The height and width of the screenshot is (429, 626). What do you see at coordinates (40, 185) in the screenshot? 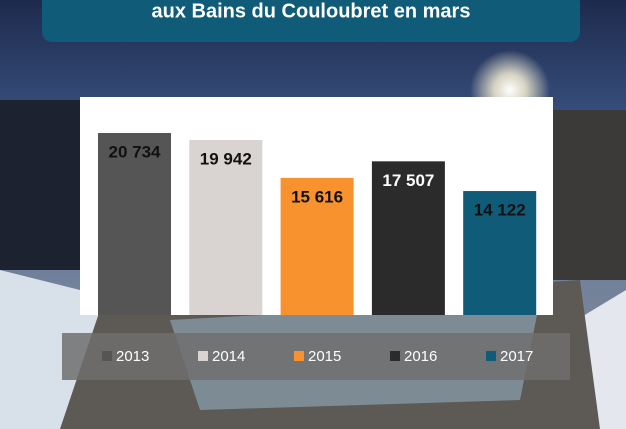
I see `trees` at bounding box center [40, 185].